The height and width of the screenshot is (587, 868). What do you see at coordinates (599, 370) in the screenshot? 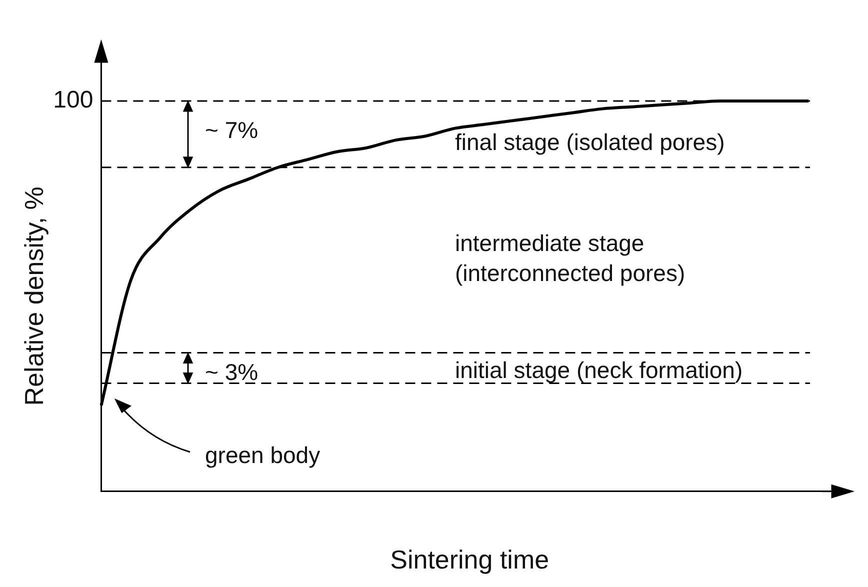
I see `annotation: initial stage (neck formation)` at bounding box center [599, 370].